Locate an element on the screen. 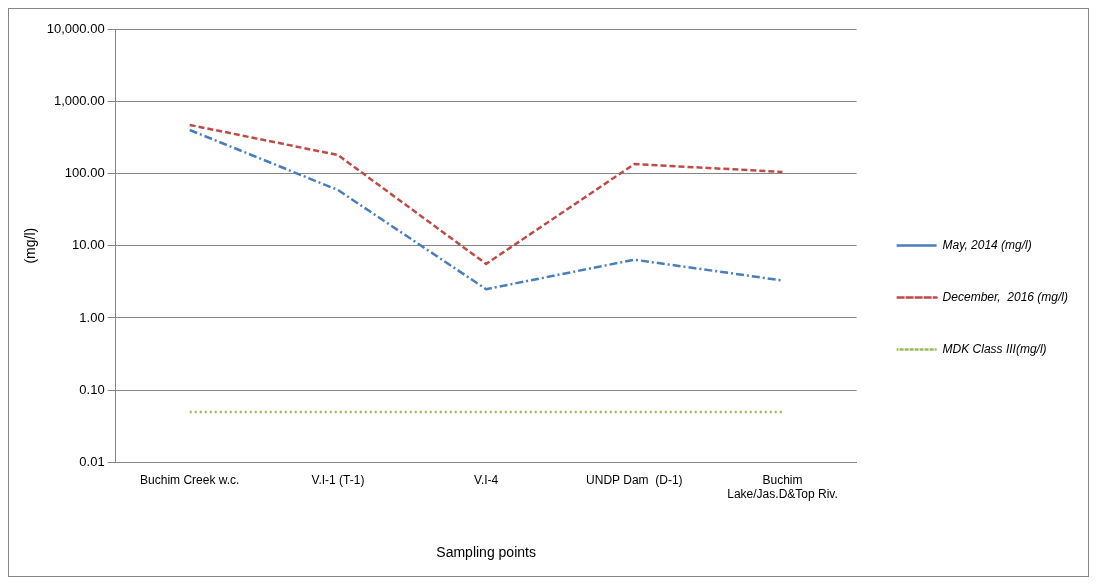  x-axis-title: Sampling points is located at coordinates (486, 552).